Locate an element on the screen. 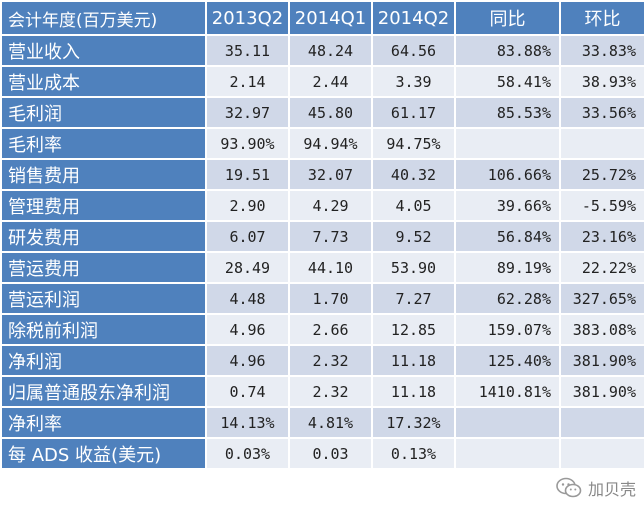  table-row: 销售费用 19.51 32.07 40.32 106.66% 25.72% is located at coordinates (322, 174).